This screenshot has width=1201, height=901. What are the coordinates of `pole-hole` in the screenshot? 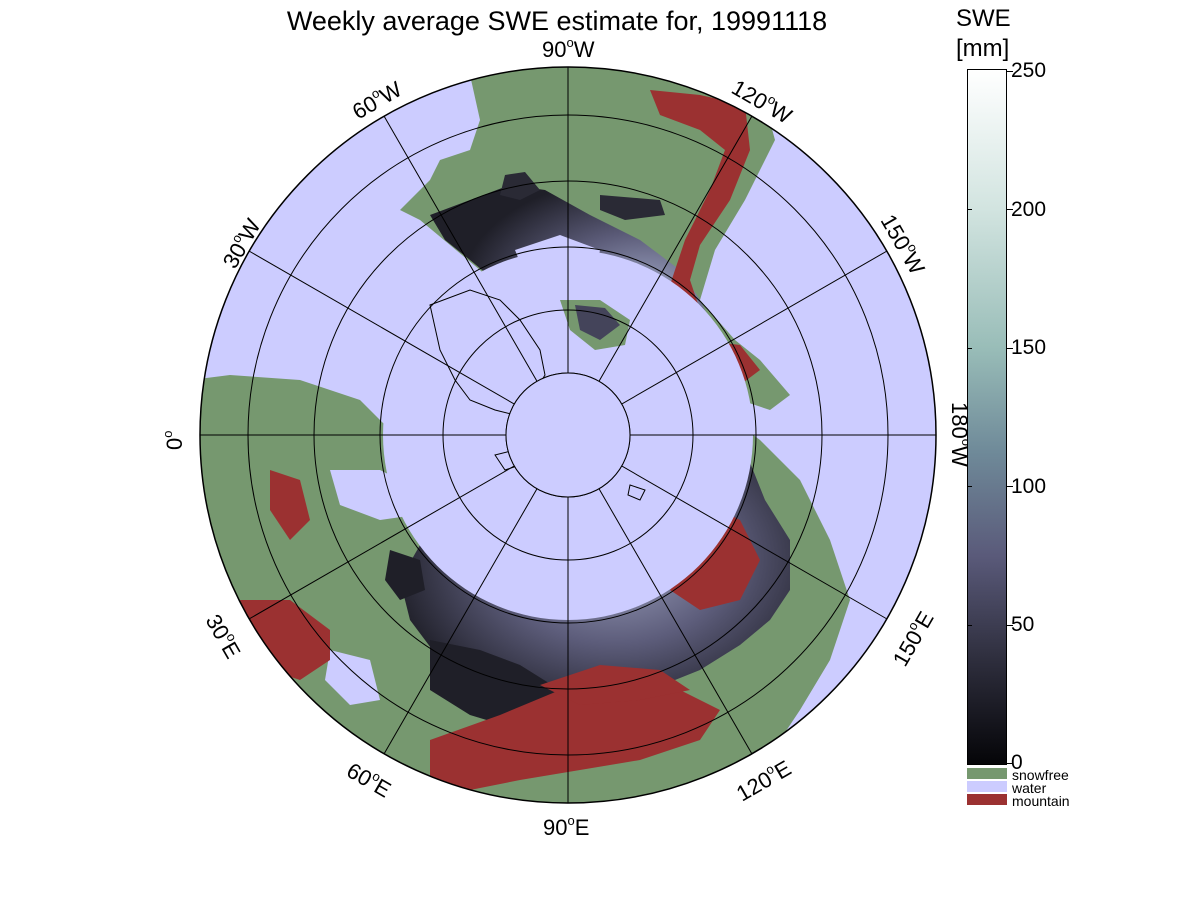 It's located at (568, 435).